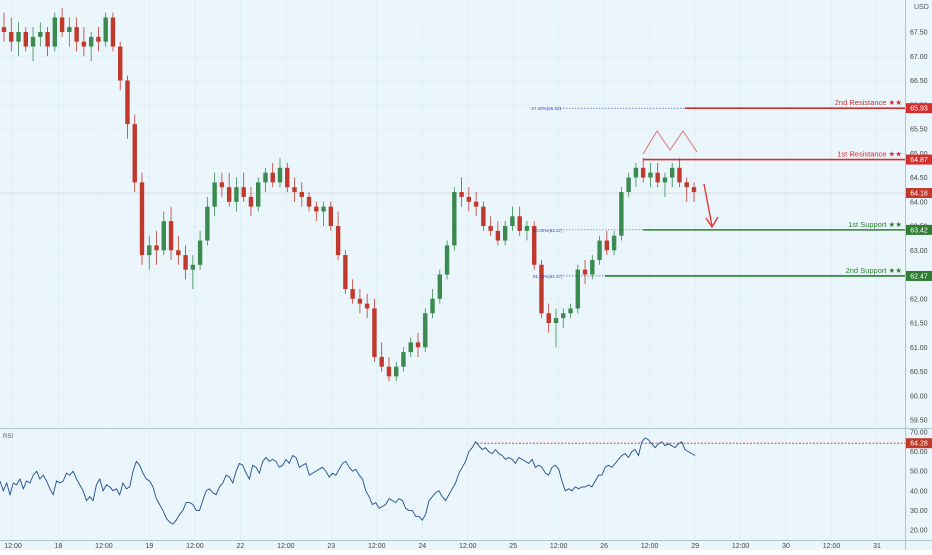 This screenshot has width=932, height=555. Describe the element at coordinates (59, 546) in the screenshot. I see `time-tick-label: 18` at that location.